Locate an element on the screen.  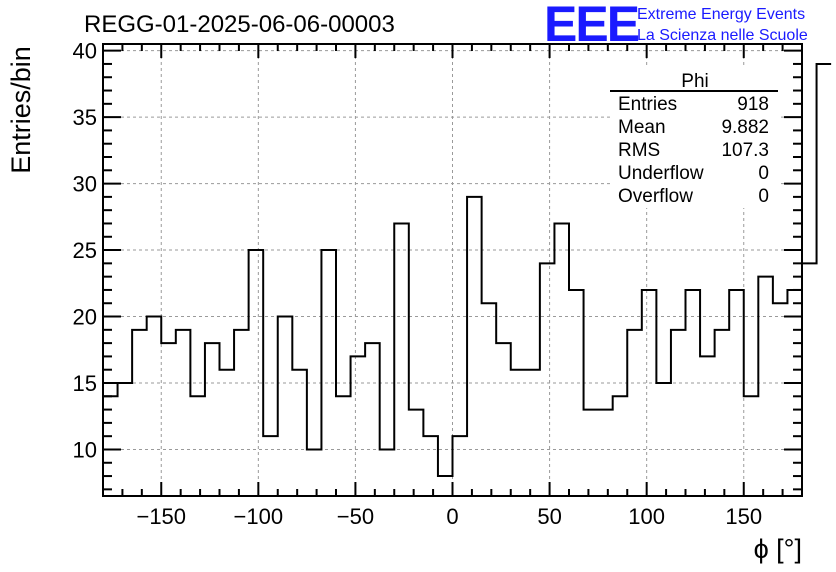
x-tick-label: −100 is located at coordinates (259, 516).